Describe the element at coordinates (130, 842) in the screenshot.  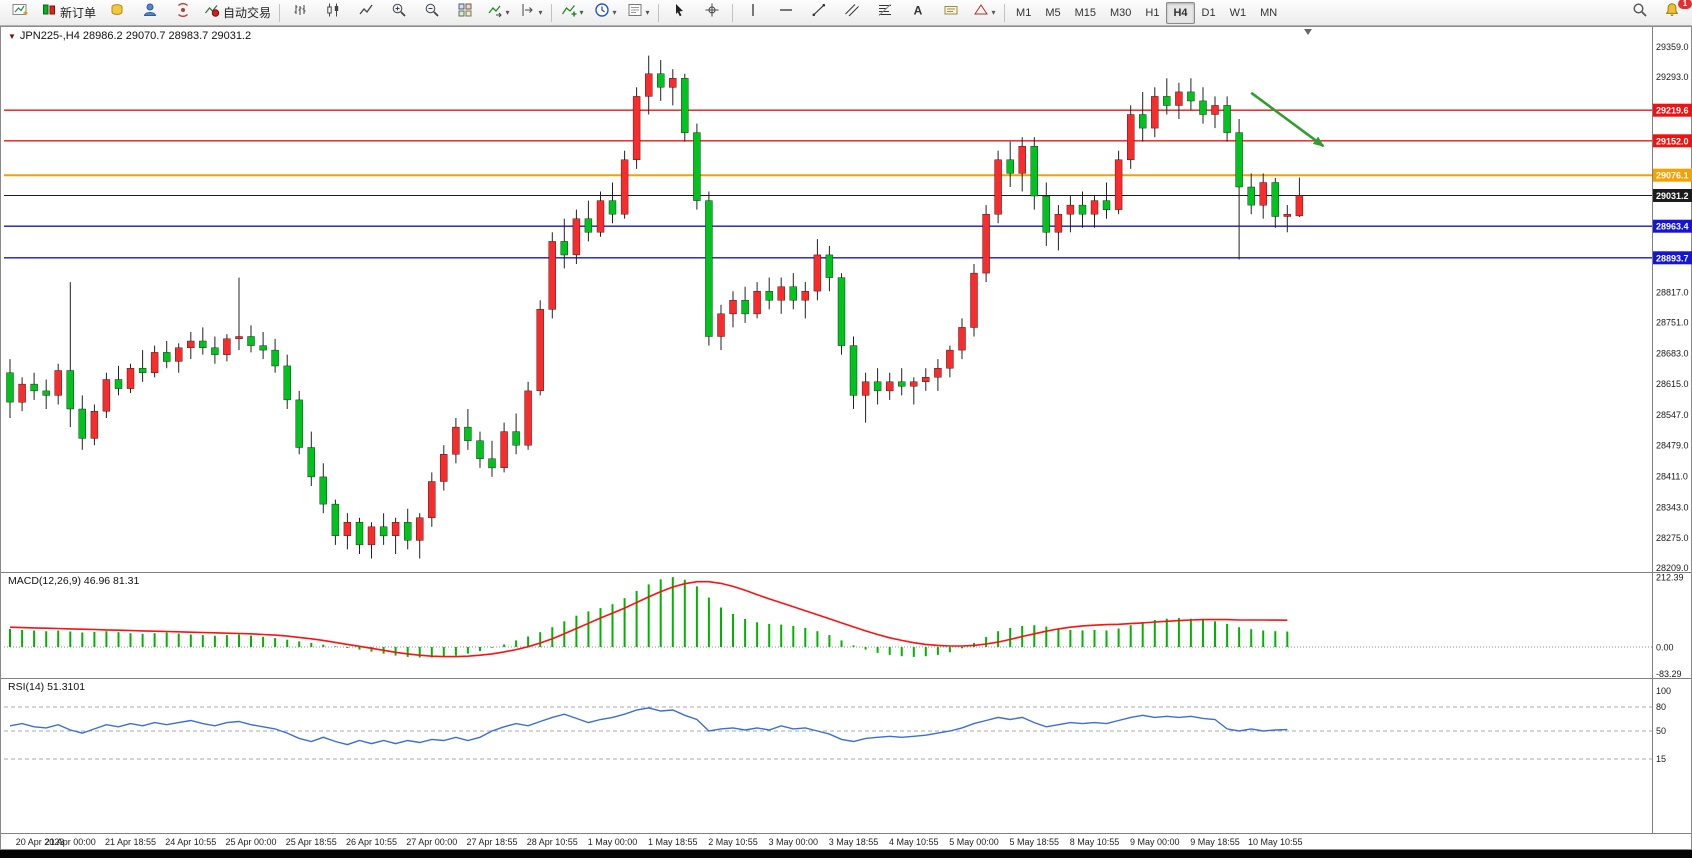
I see `svg-text: 21 Apr 18:55` at that location.